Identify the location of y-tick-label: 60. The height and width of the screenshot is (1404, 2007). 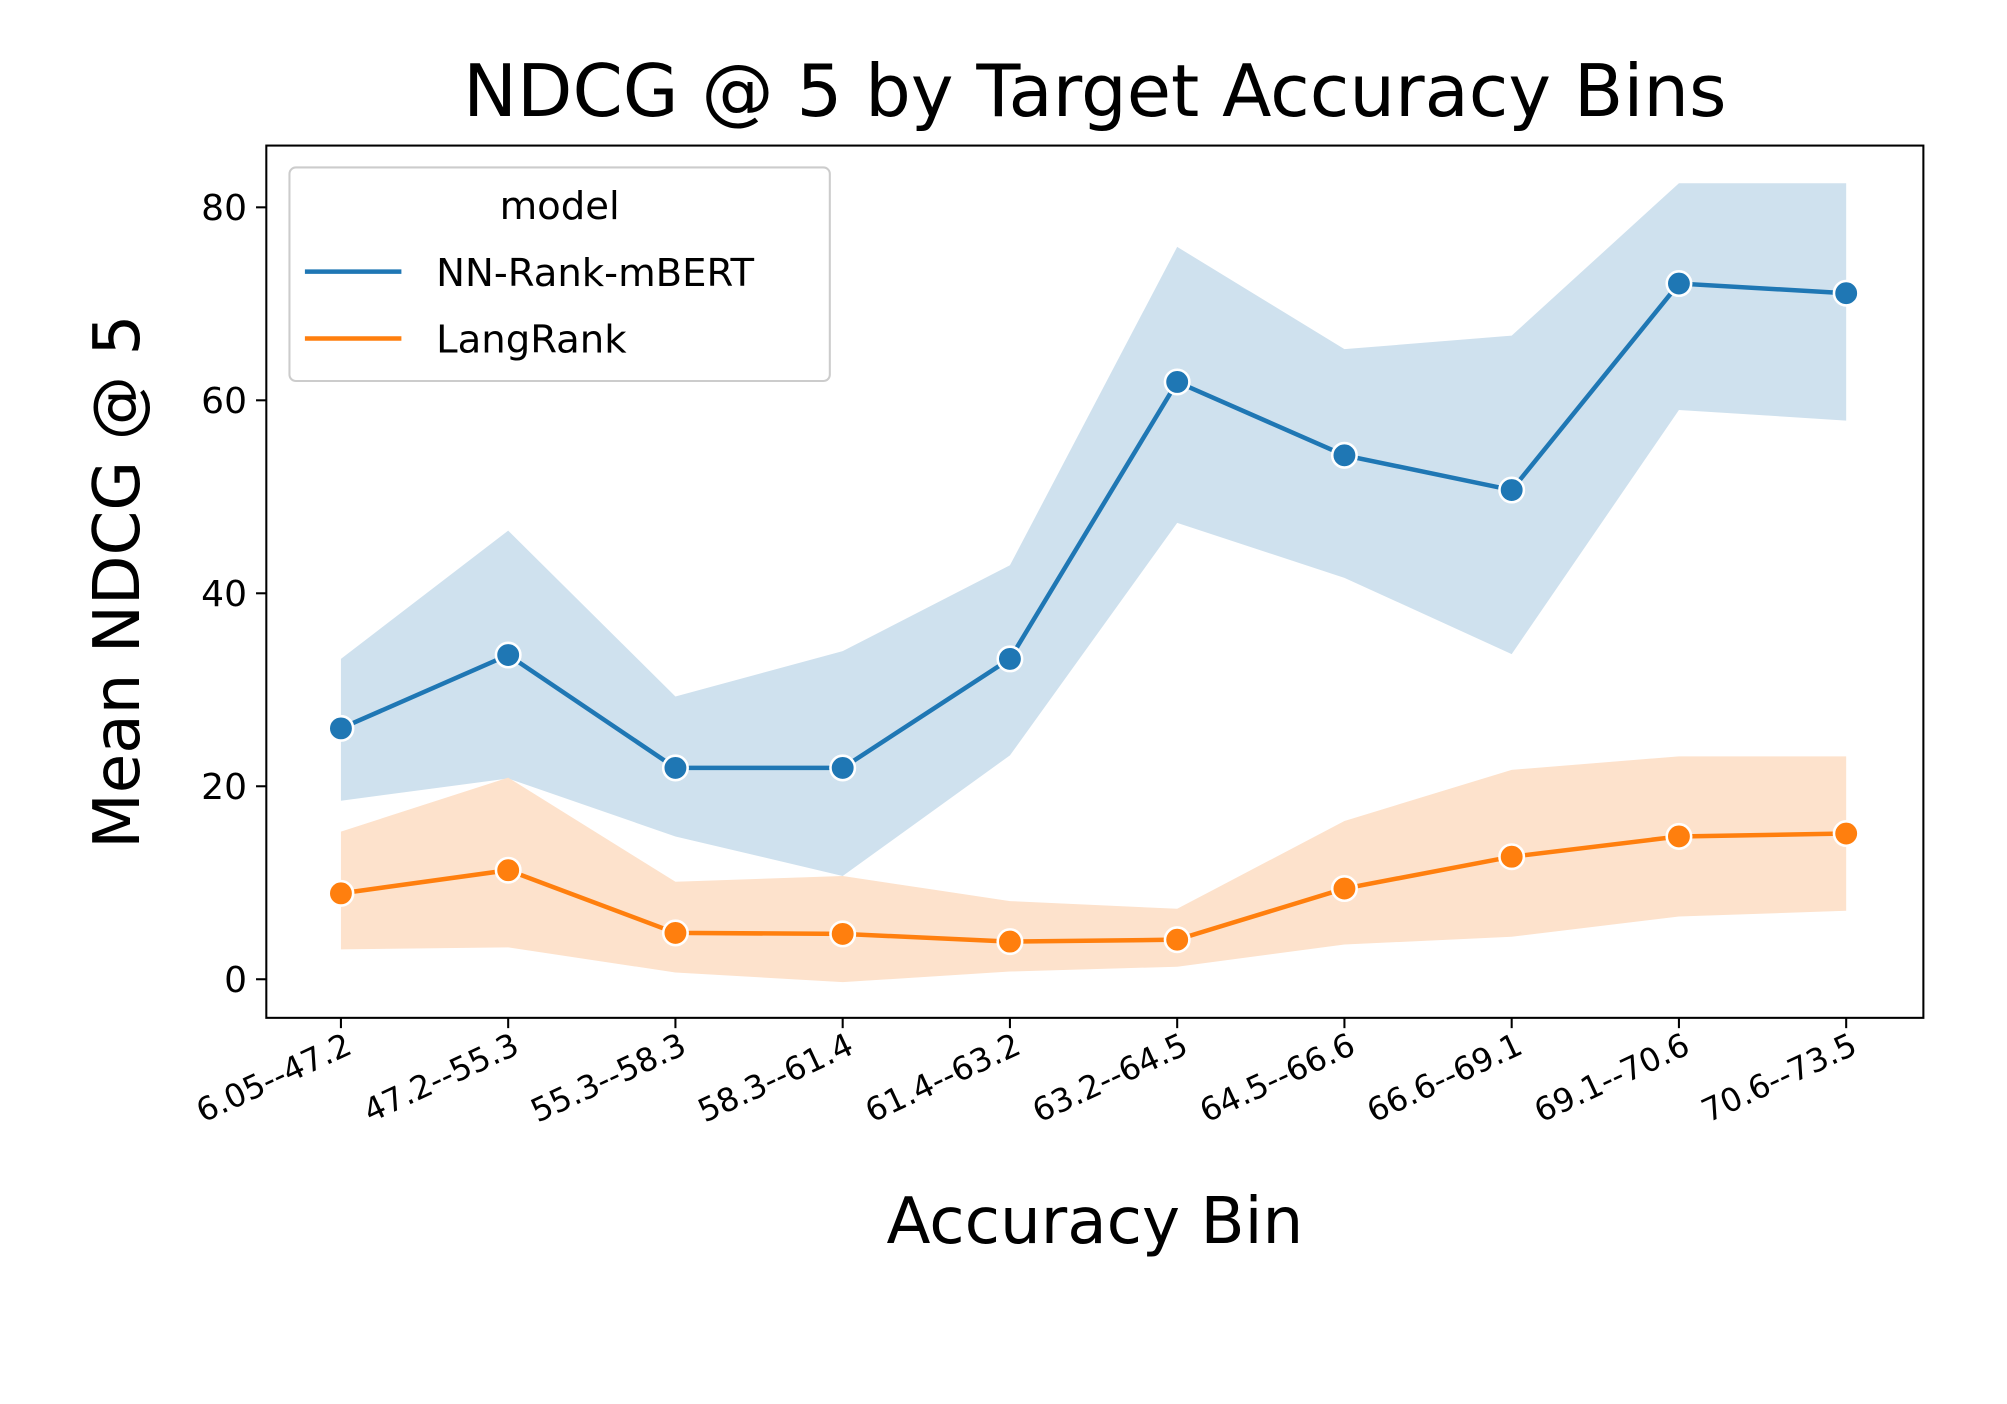
(224, 401).